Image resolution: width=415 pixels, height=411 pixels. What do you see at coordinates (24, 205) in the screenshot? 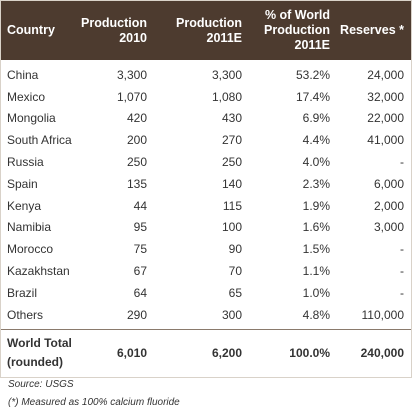
I see `country-cell: Kenya` at bounding box center [24, 205].